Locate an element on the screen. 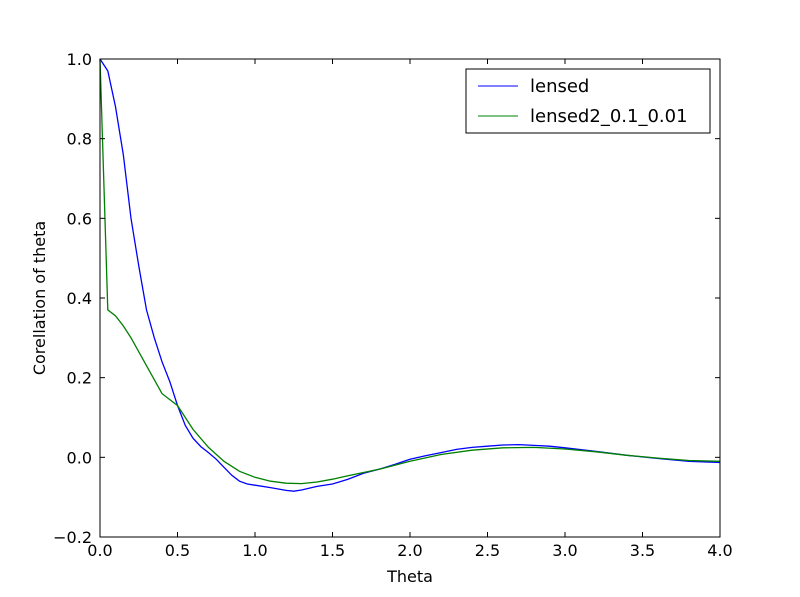 Image resolution: width=800 pixels, height=597 pixels. x-tick-label: 2.5 is located at coordinates (487, 550).